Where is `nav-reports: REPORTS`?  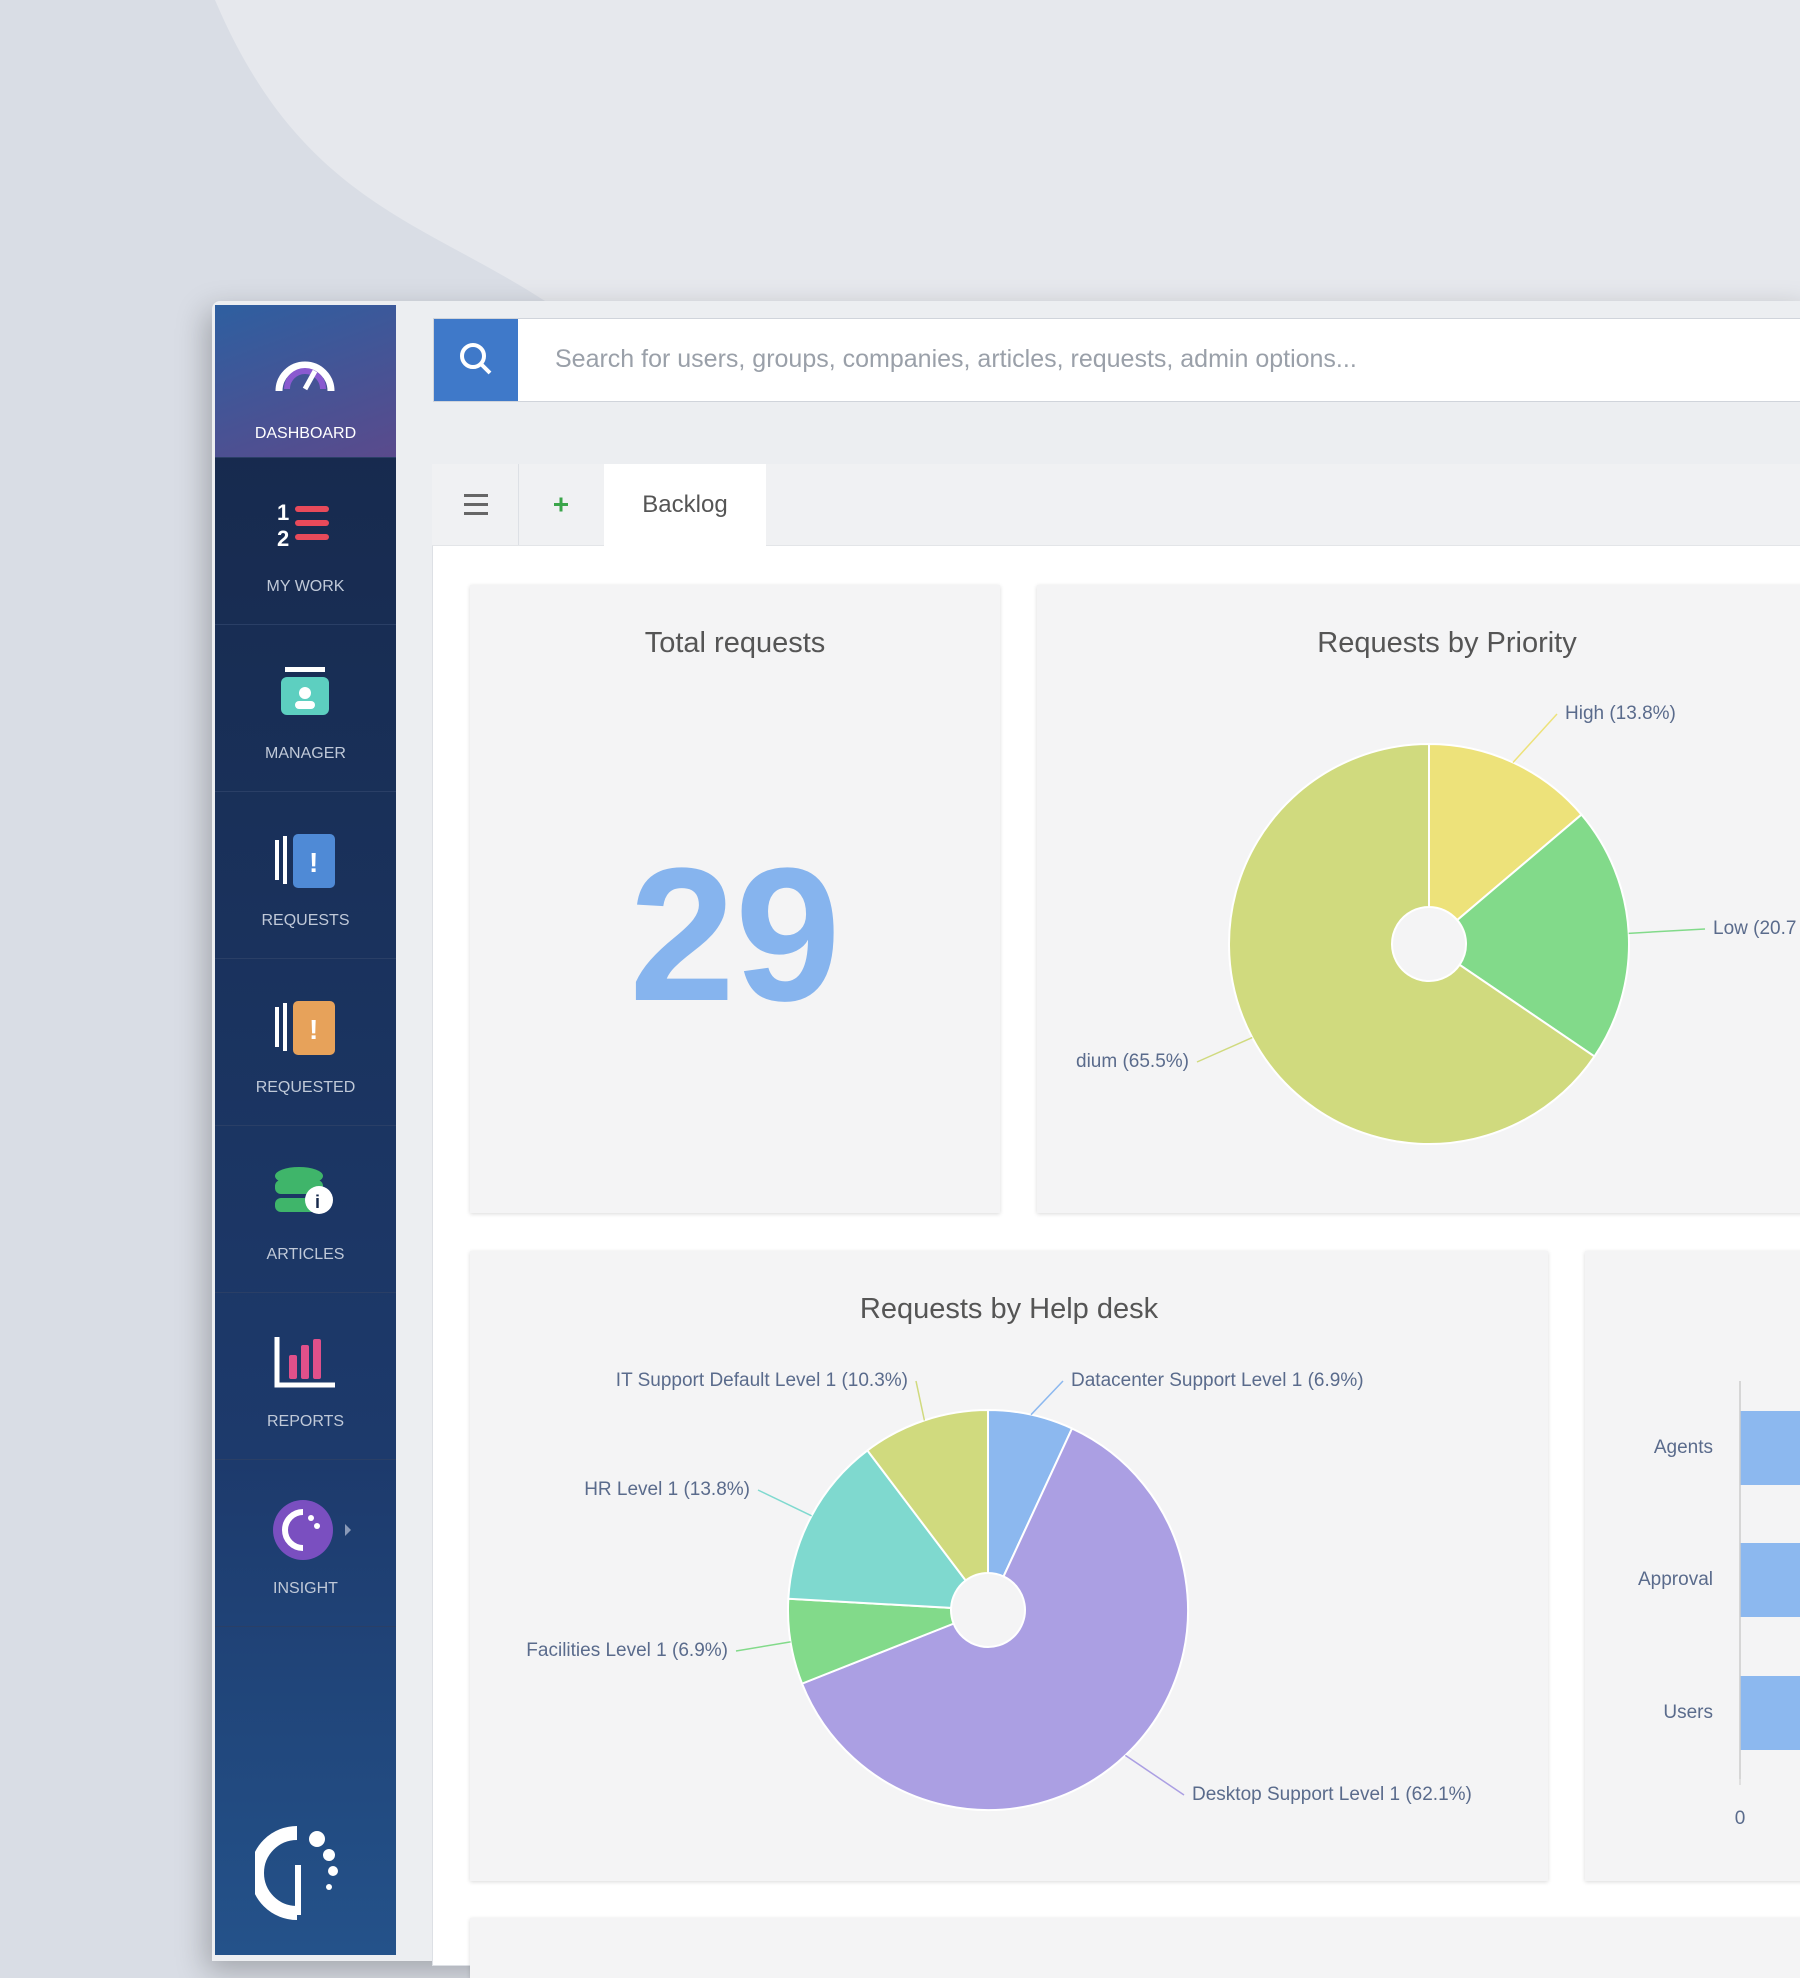
nav-reports: REPORTS is located at coordinates (305, 1376).